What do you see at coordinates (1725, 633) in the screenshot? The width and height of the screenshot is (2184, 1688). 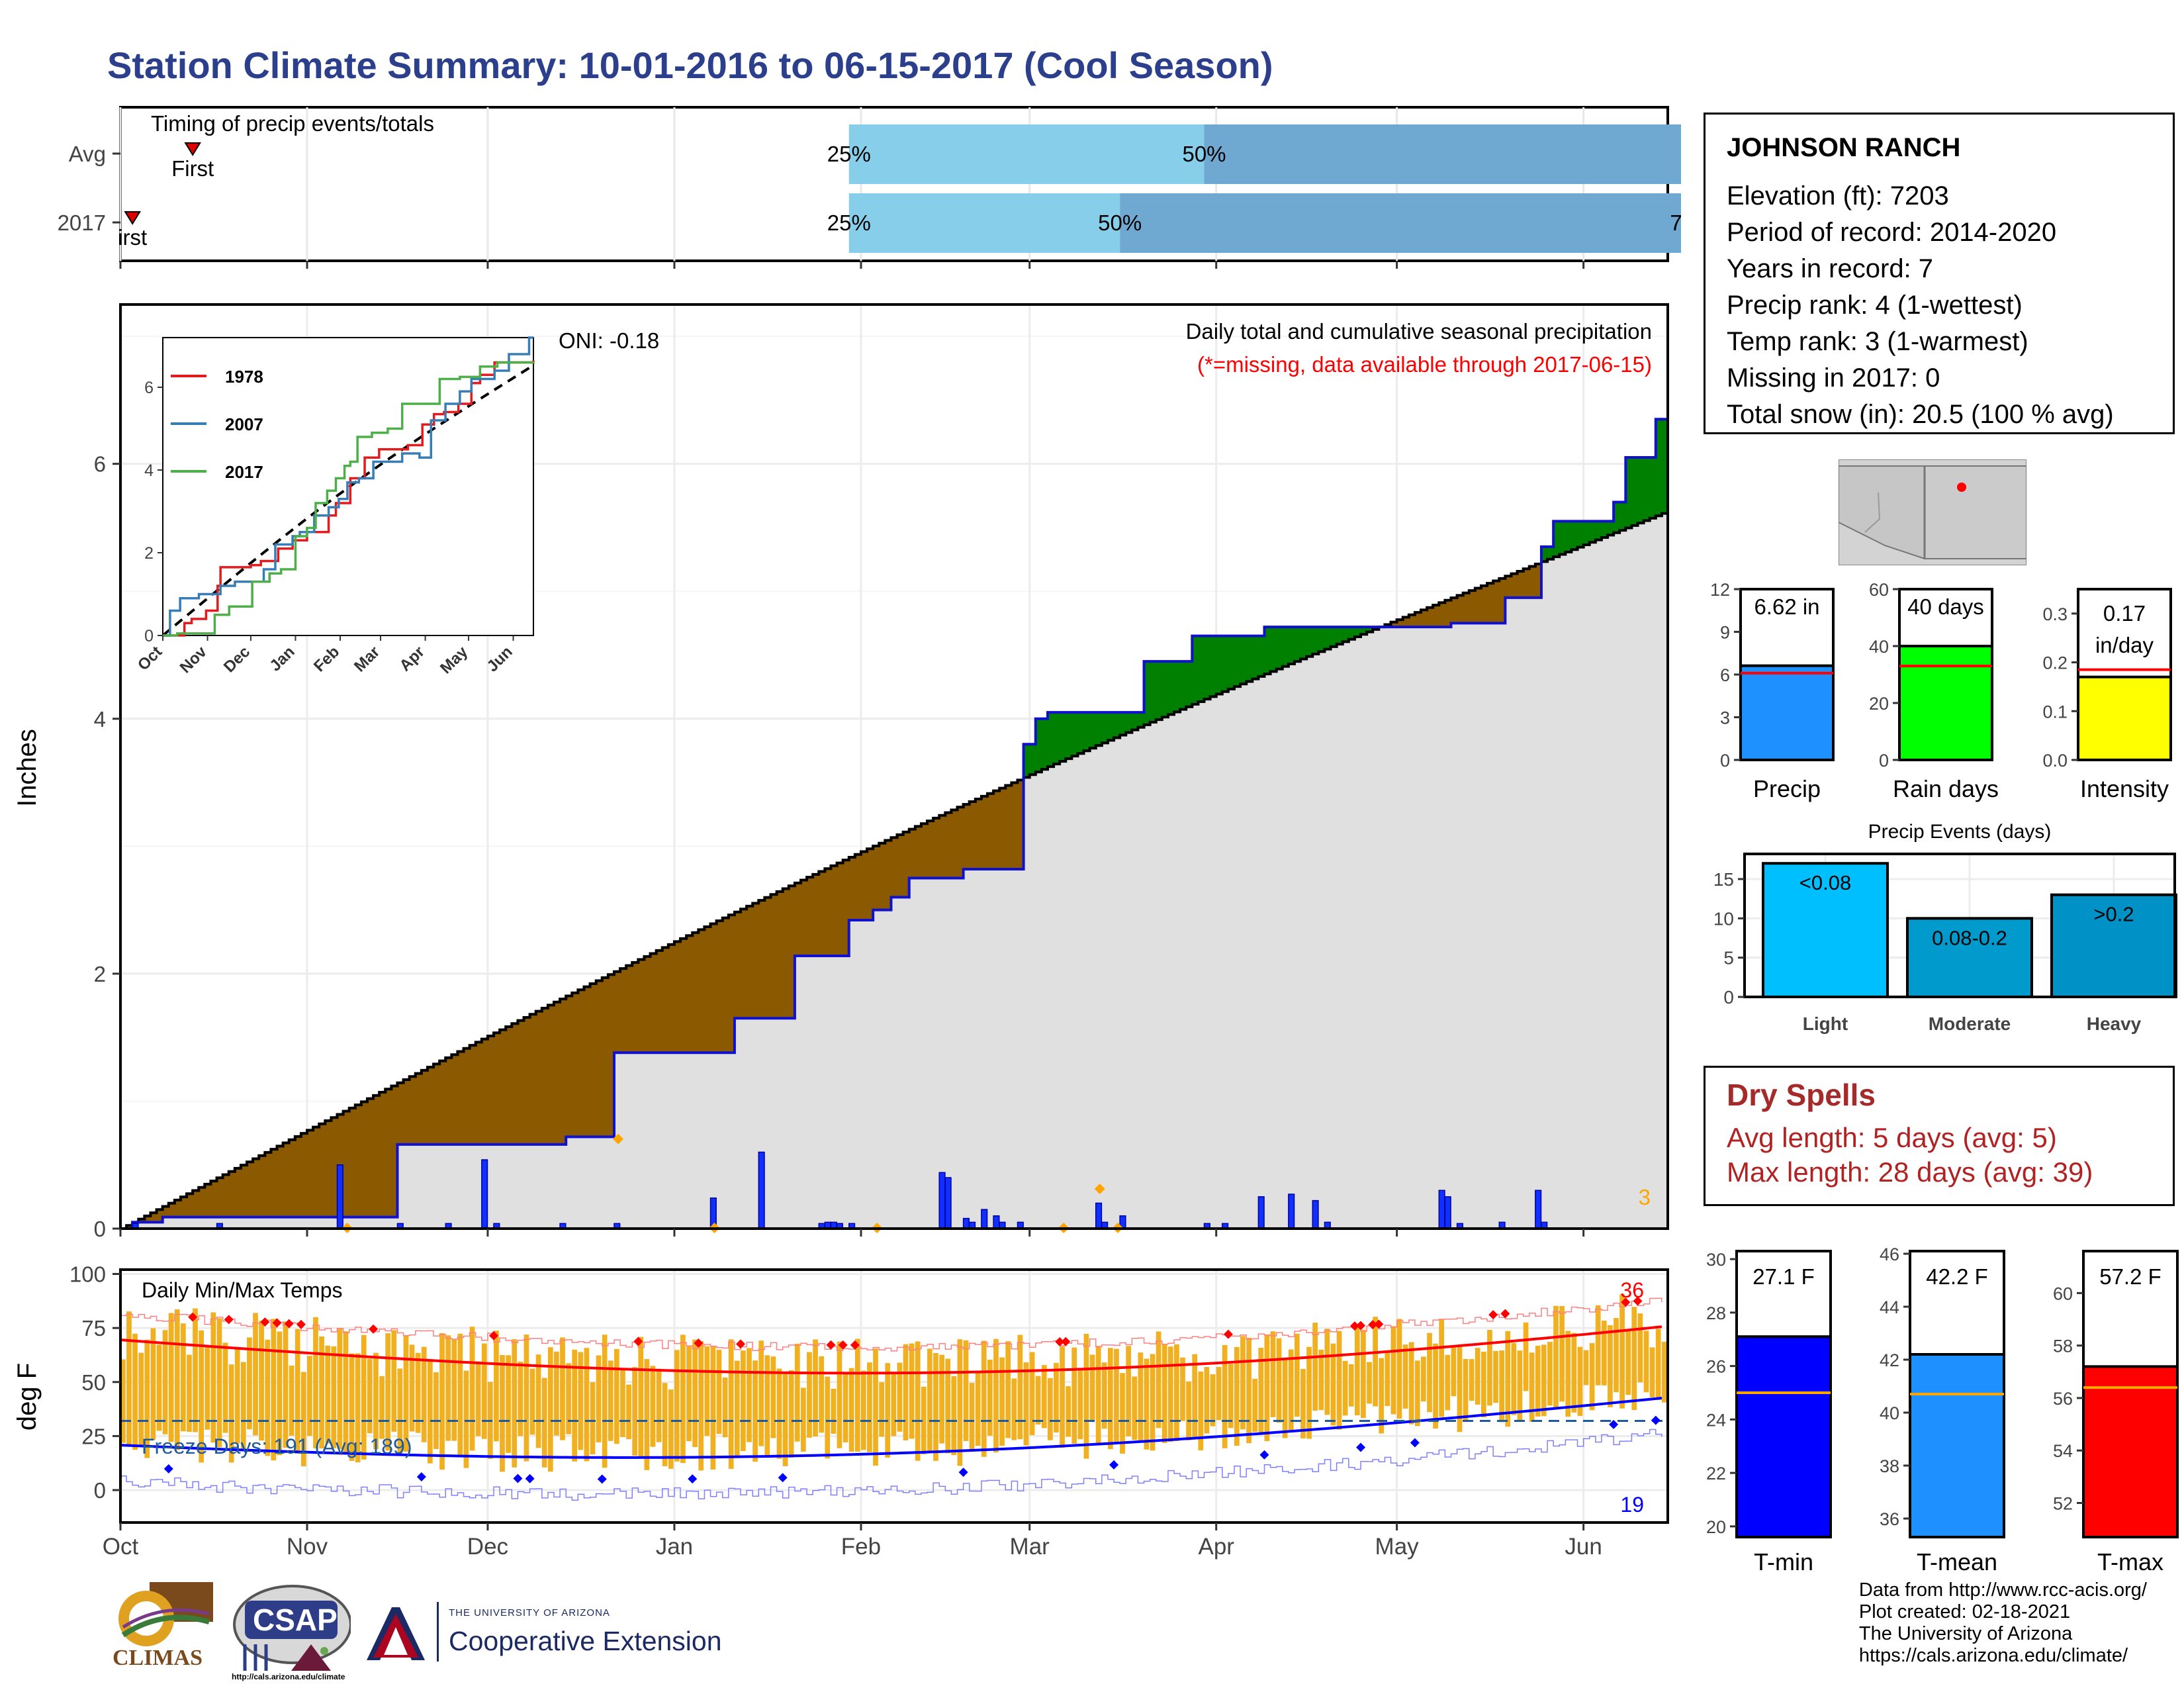 I see `y-tick-label: 9` at bounding box center [1725, 633].